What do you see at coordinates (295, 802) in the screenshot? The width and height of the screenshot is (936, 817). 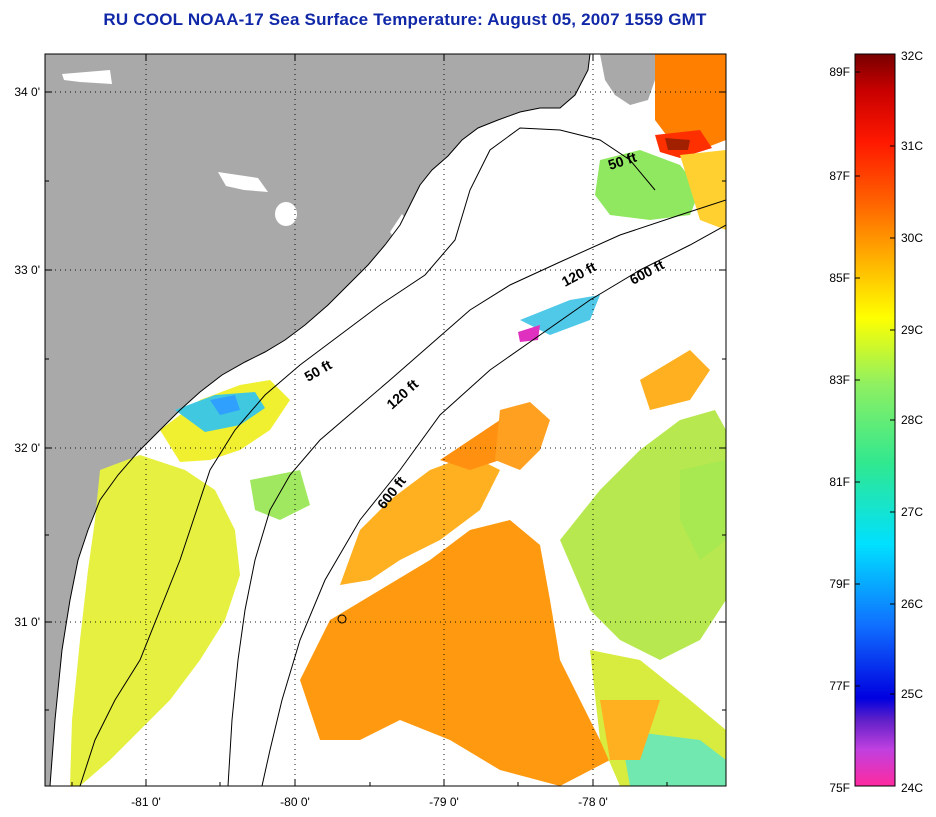 I see `lon-label-80: -80 0'` at bounding box center [295, 802].